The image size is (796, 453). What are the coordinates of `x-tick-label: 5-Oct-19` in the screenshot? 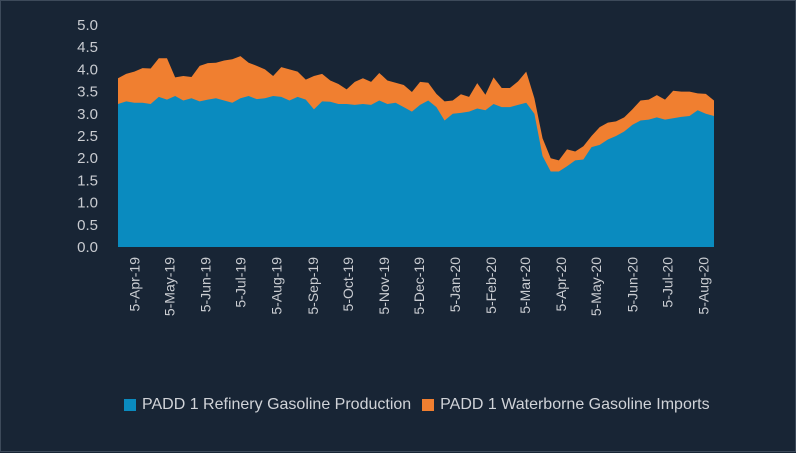 It's located at (348, 284).